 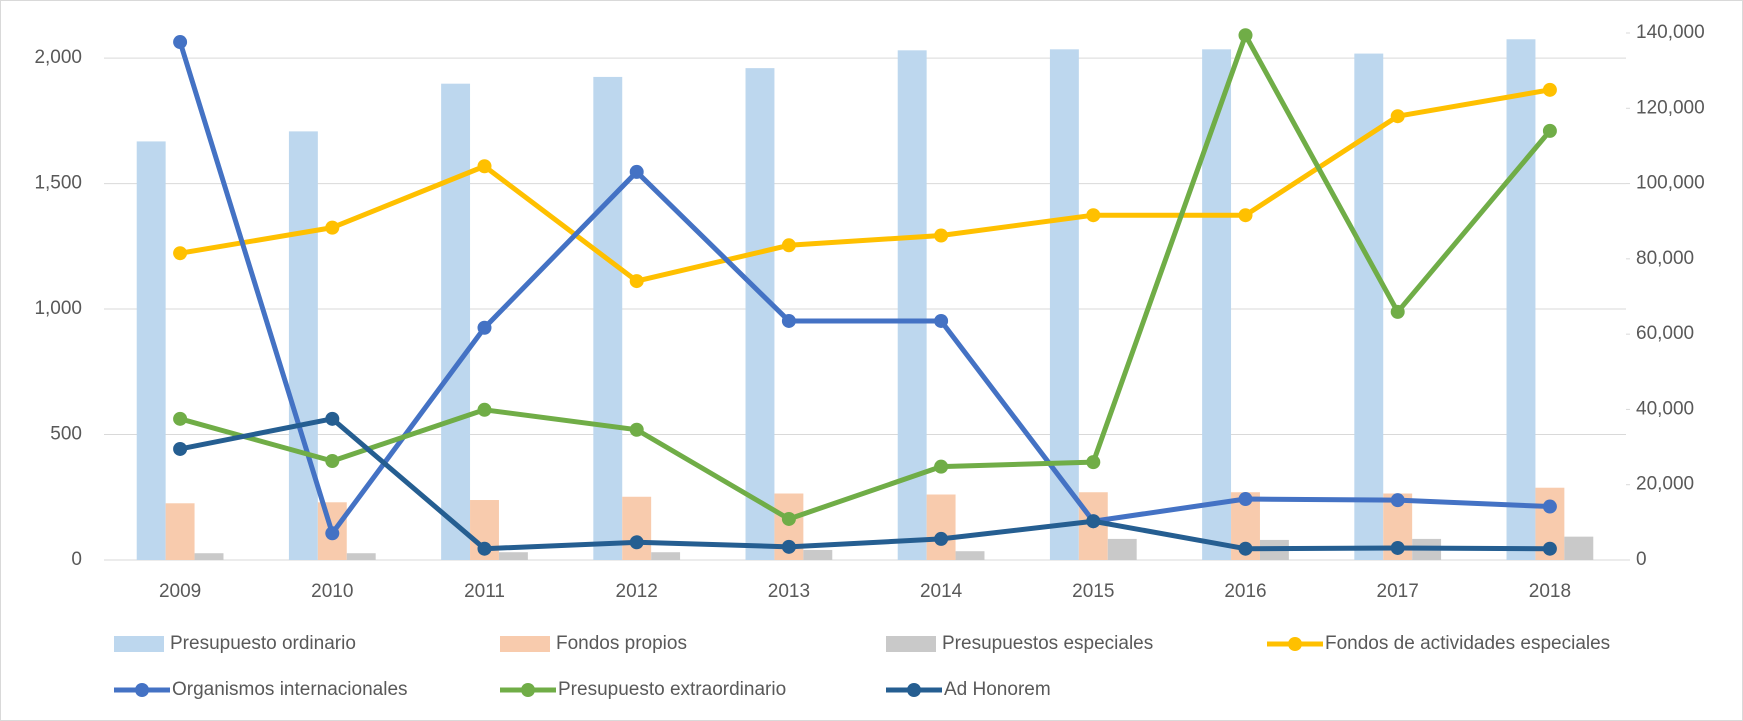 I want to click on x-tick-label: 2009, so click(x=180, y=591).